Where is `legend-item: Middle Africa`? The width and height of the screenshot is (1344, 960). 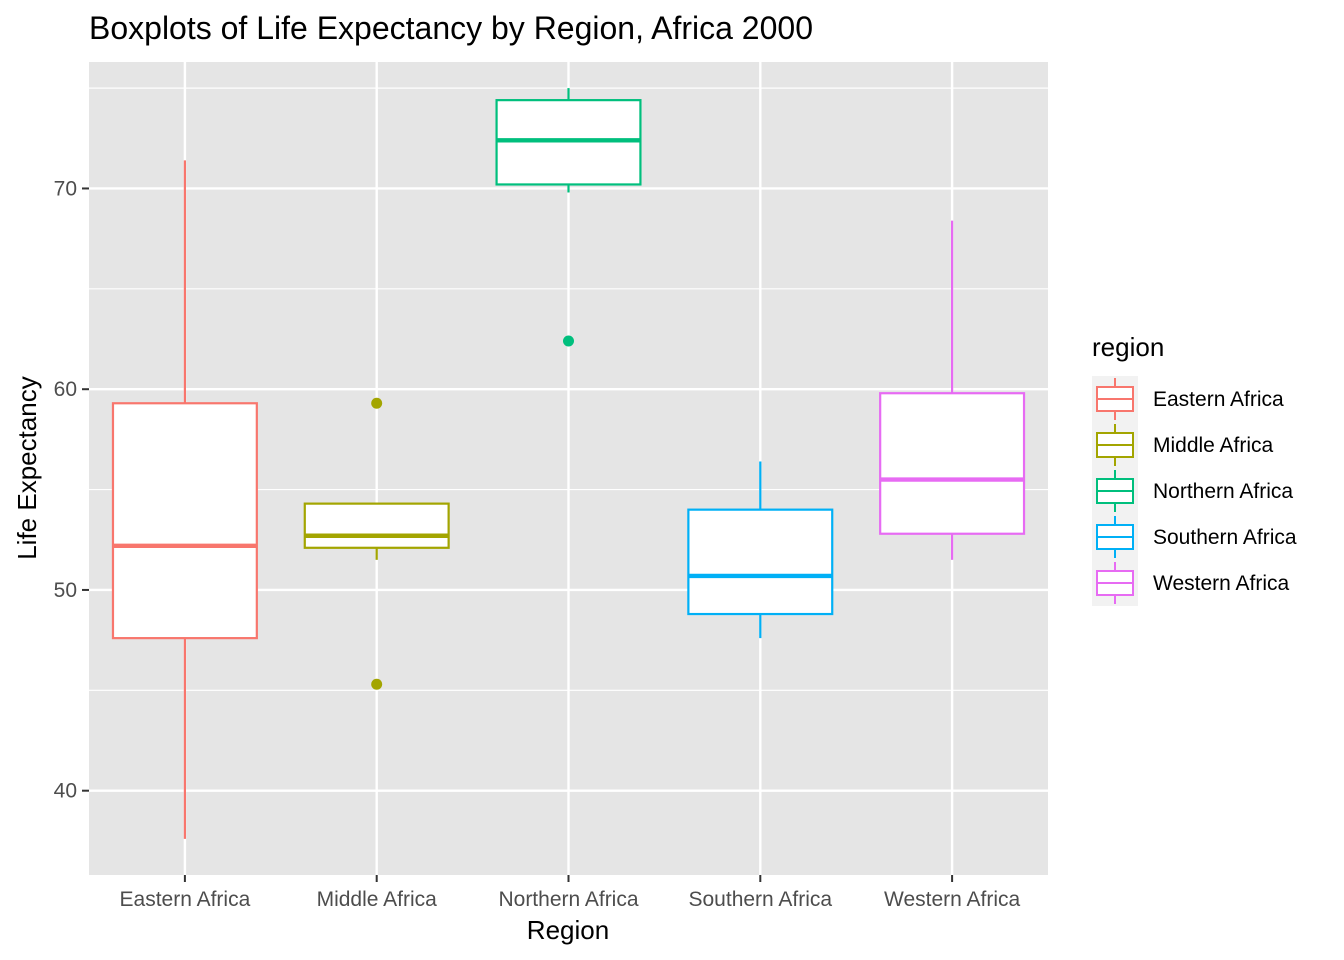 legend-item: Middle Africa is located at coordinates (1185, 445).